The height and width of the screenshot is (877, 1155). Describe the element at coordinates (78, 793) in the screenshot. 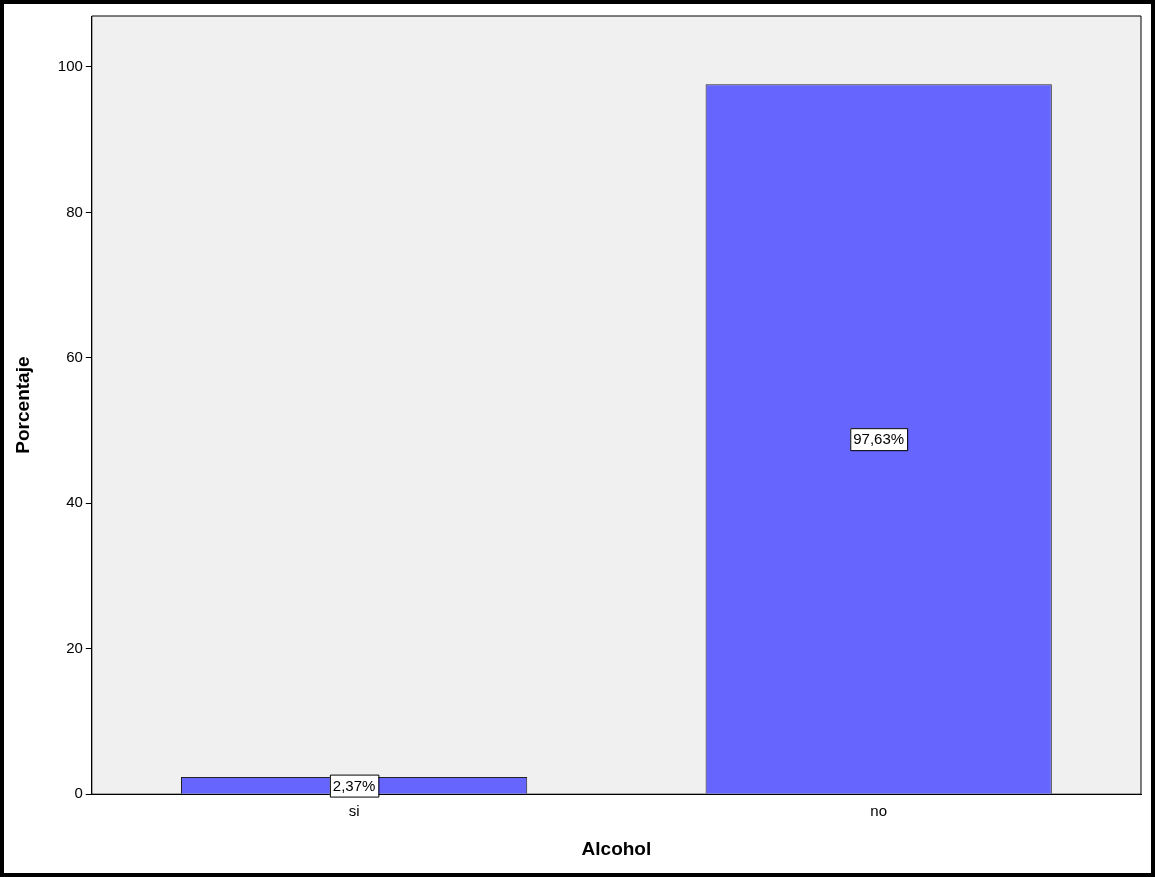

I see `y-tick-label: 0` at that location.